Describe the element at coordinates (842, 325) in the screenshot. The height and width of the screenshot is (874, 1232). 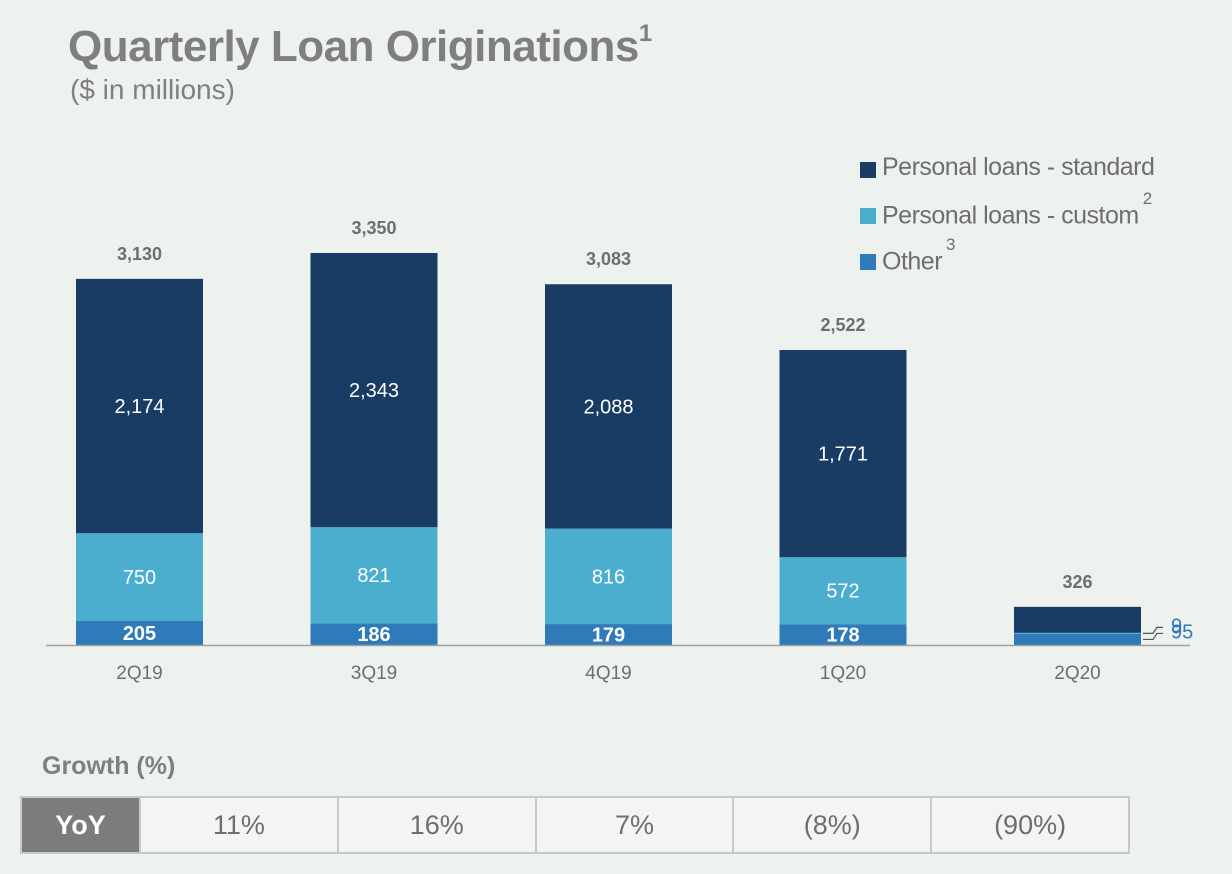
I see `total-label: 2,522` at that location.